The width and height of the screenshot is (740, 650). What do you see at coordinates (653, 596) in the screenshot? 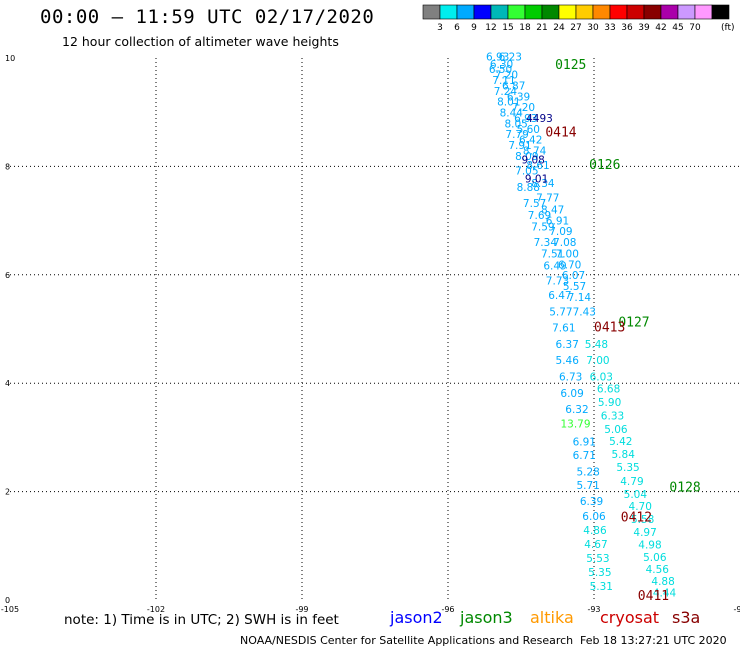
I see `track-label: 0411` at bounding box center [653, 596].